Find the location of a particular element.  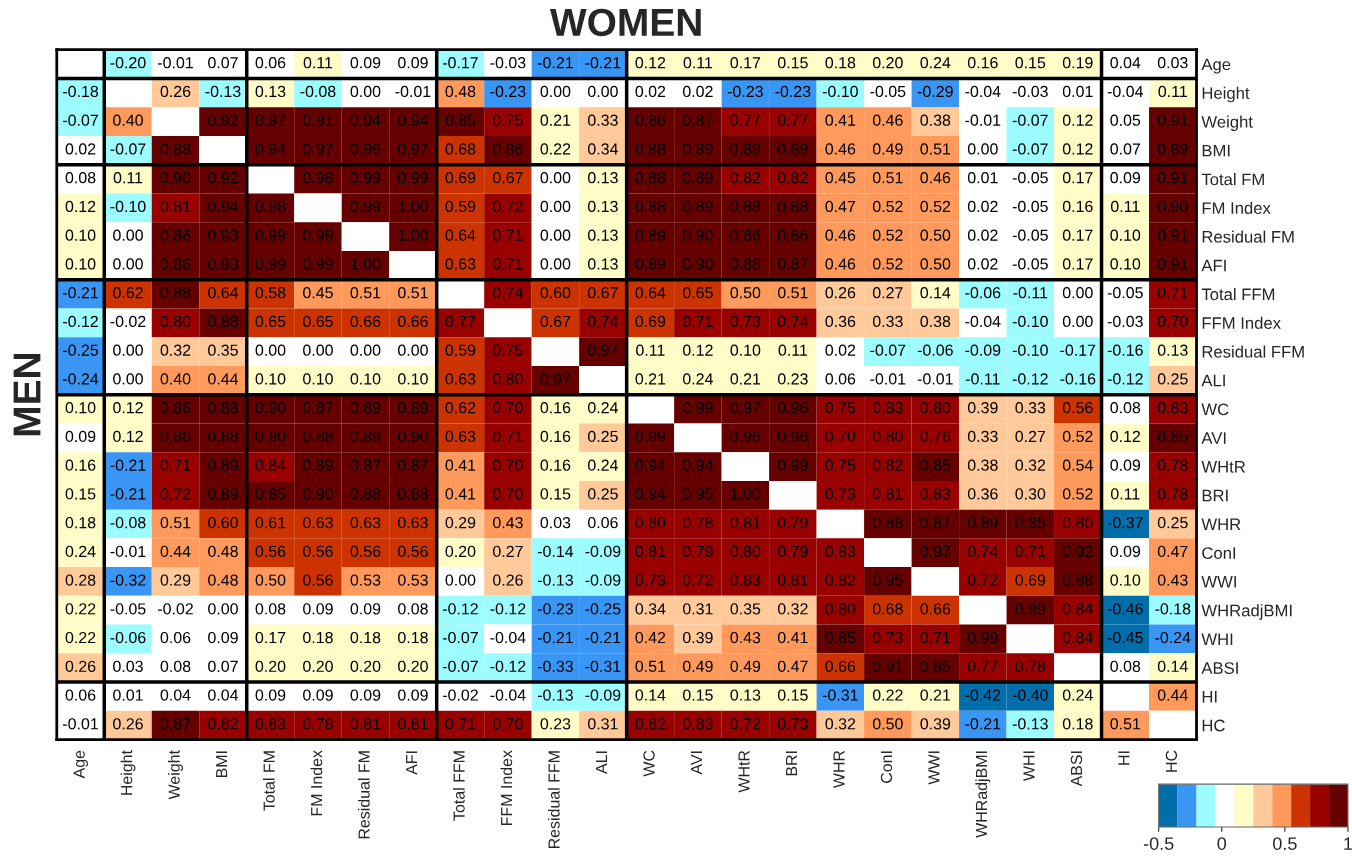

data-label: 0.41 is located at coordinates (460, 494).